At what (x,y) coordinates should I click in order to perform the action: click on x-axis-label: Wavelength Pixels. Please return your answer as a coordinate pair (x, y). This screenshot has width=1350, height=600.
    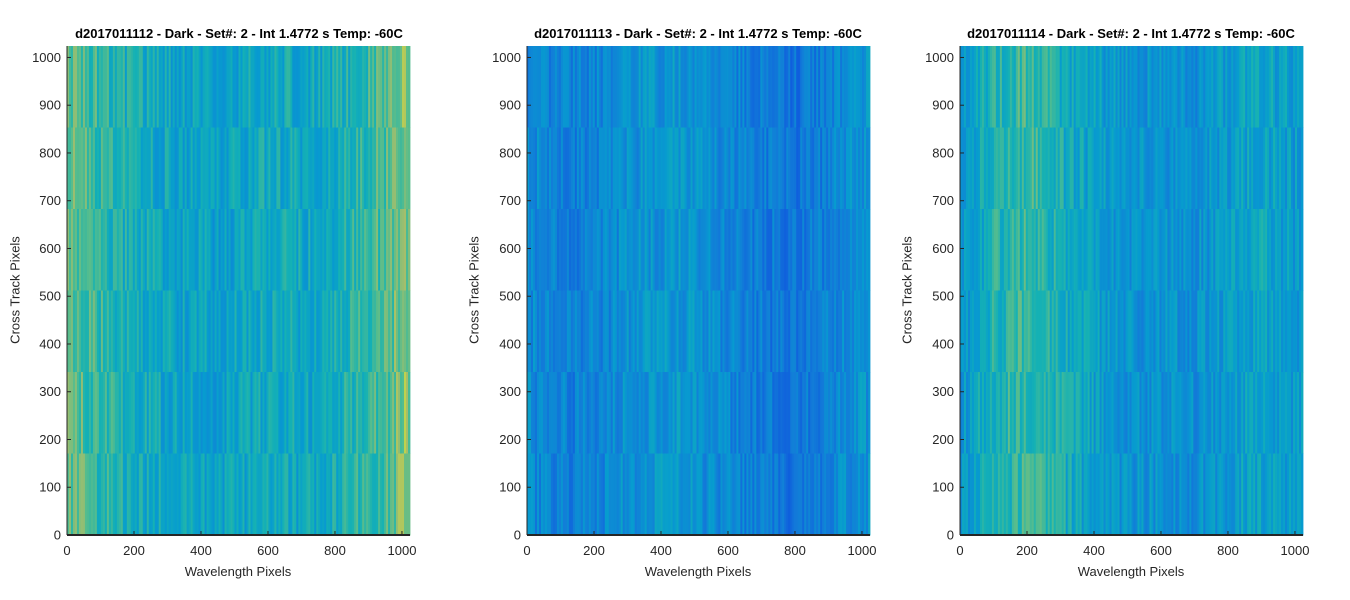
    Looking at the image, I should click on (1131, 571).